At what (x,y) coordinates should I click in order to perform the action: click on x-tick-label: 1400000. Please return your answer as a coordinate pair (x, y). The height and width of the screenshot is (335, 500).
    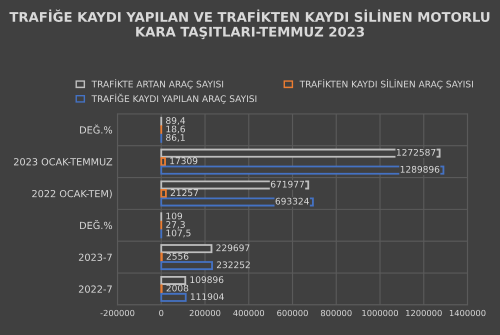
    Looking at the image, I should click on (468, 313).